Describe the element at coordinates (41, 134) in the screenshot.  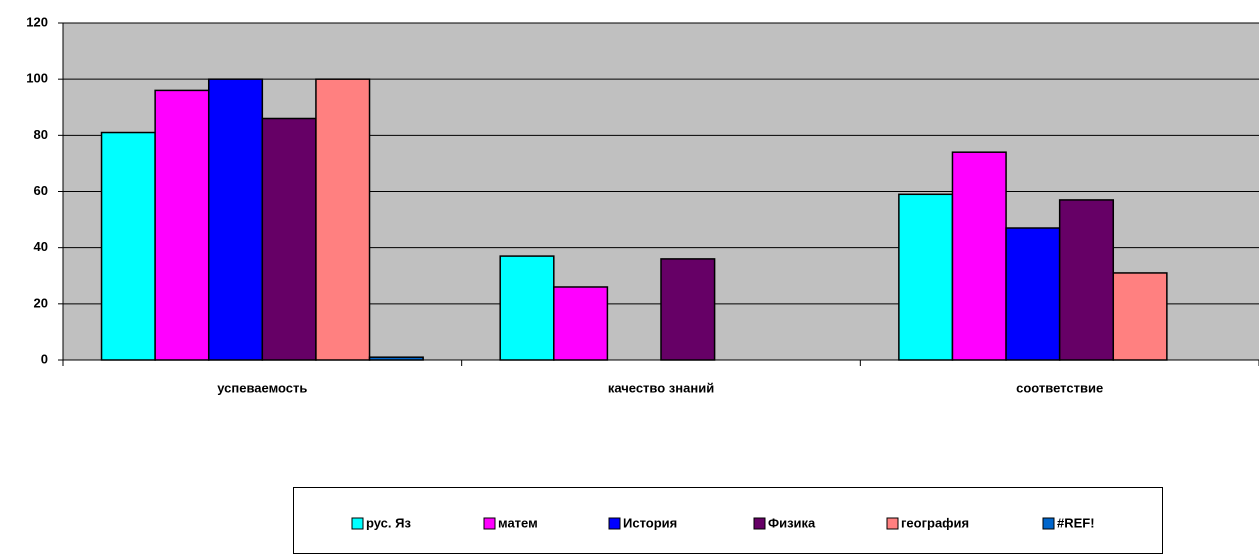
I see `y-tick-label: 80` at that location.